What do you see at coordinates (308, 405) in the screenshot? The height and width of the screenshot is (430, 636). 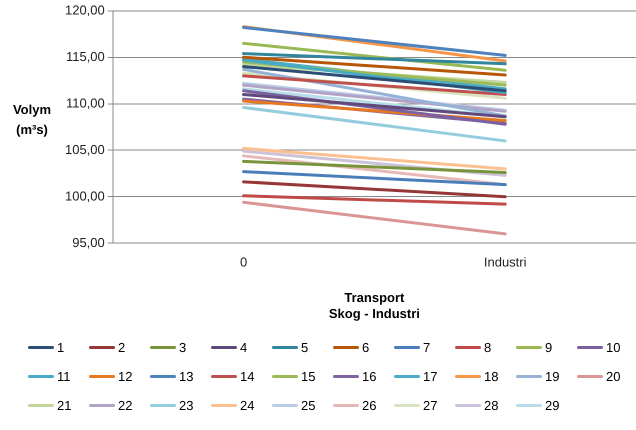 I see `legend-label: 25` at bounding box center [308, 405].